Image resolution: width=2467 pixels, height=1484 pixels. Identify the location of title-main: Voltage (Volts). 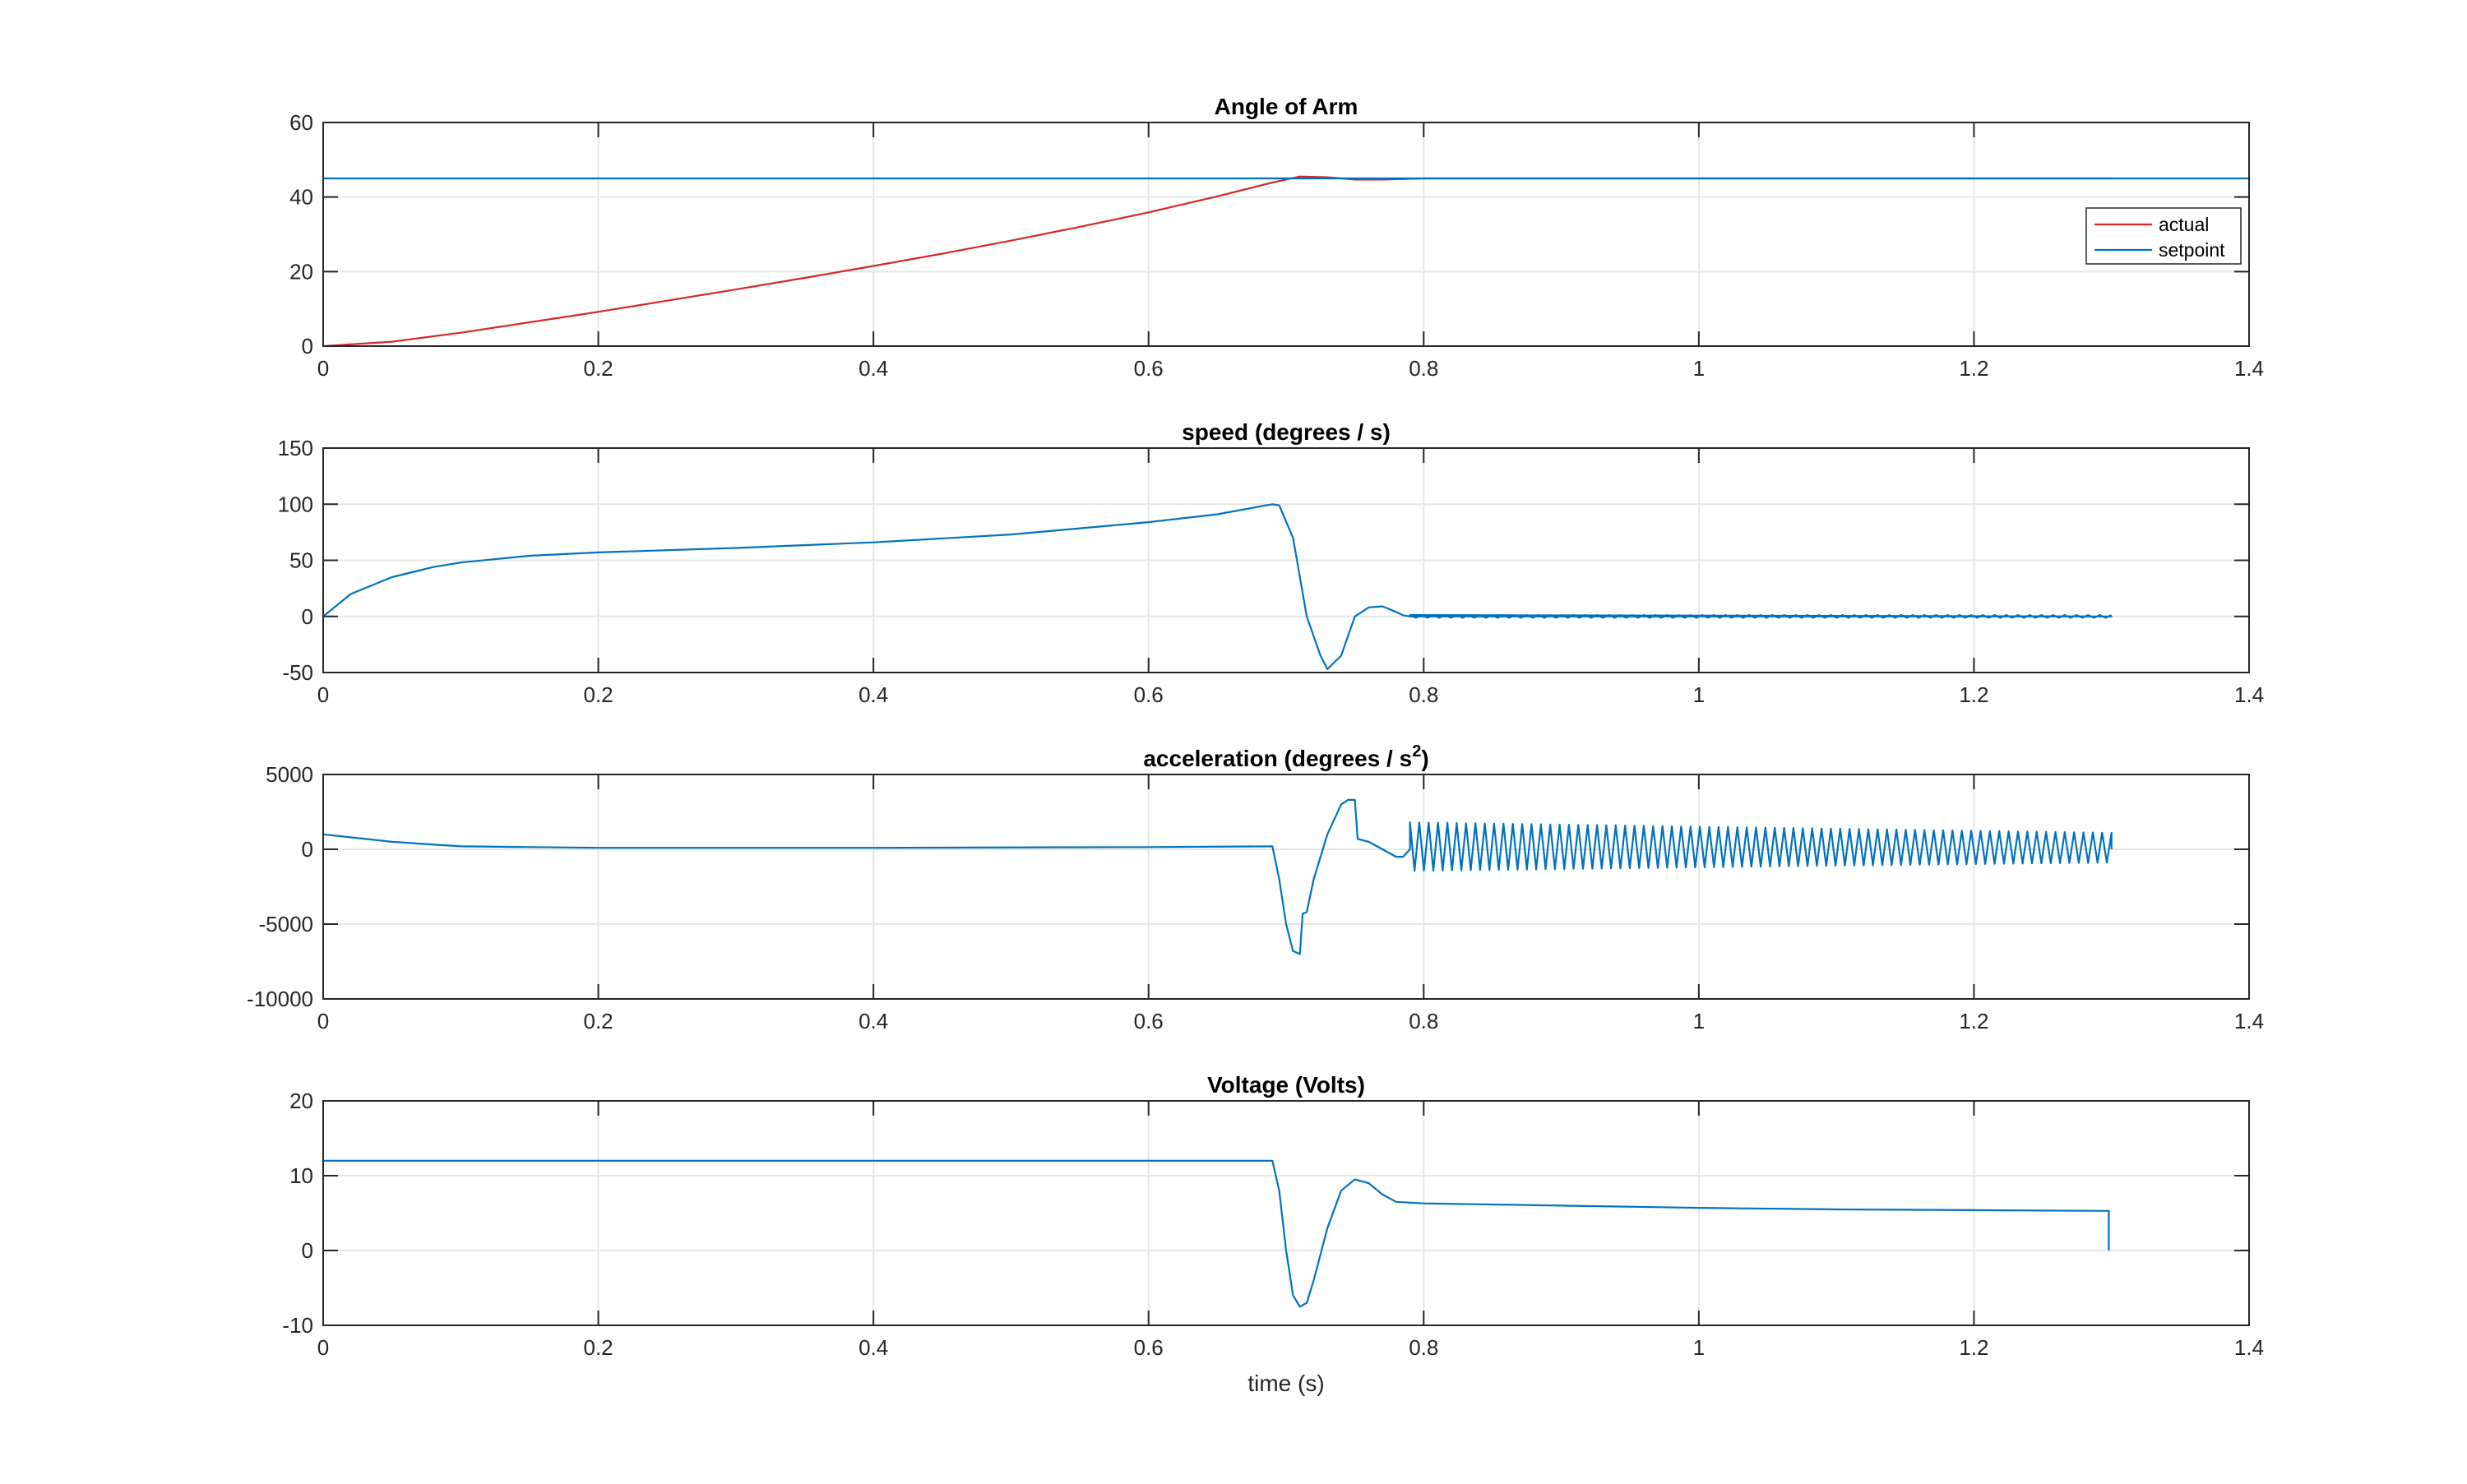
(1286, 1085).